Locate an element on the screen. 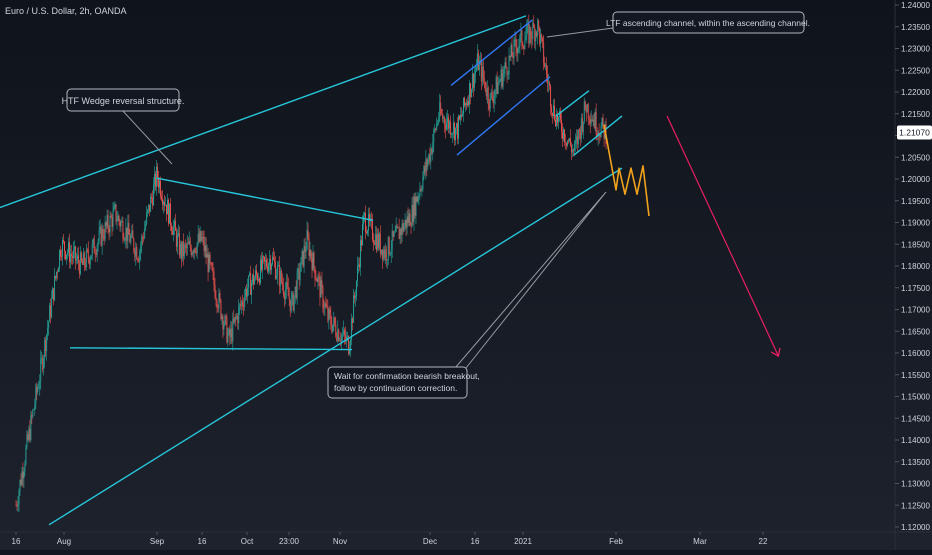 The image size is (932, 555). small-channel-upper is located at coordinates (572, 103).